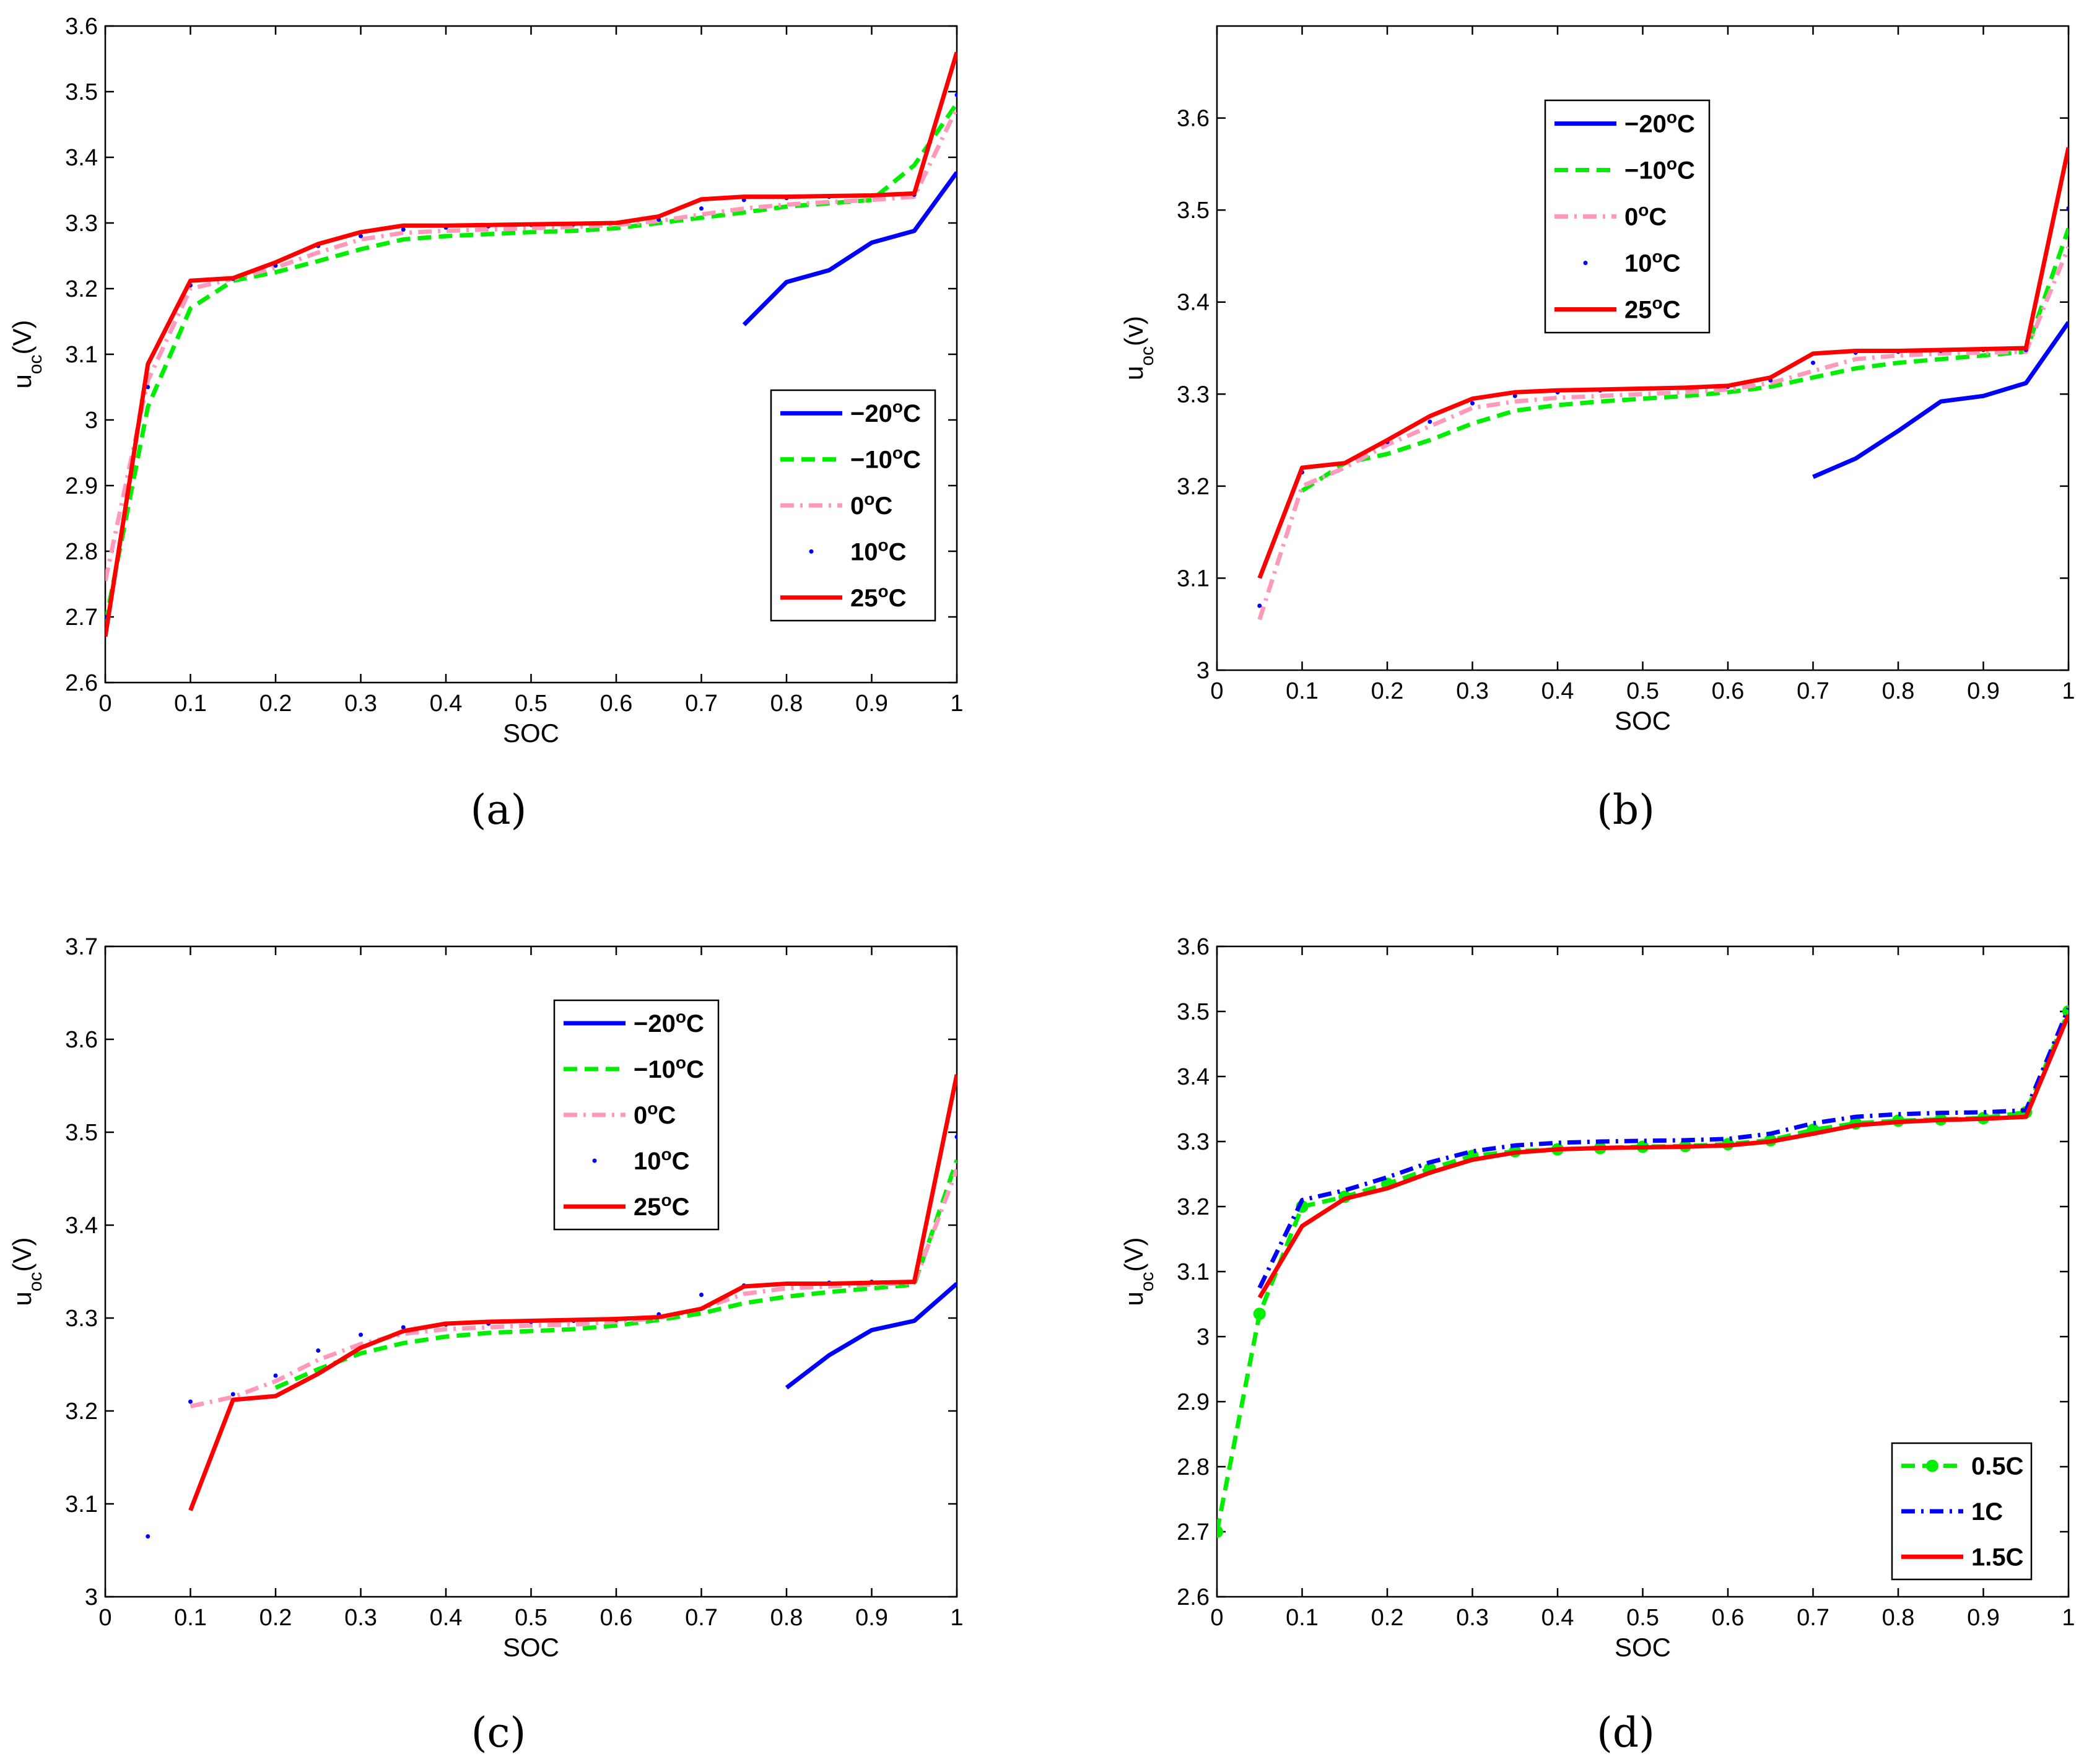 This screenshot has width=2084, height=1764. I want to click on chart-a-ytick-label-1: 2.7, so click(81, 618).